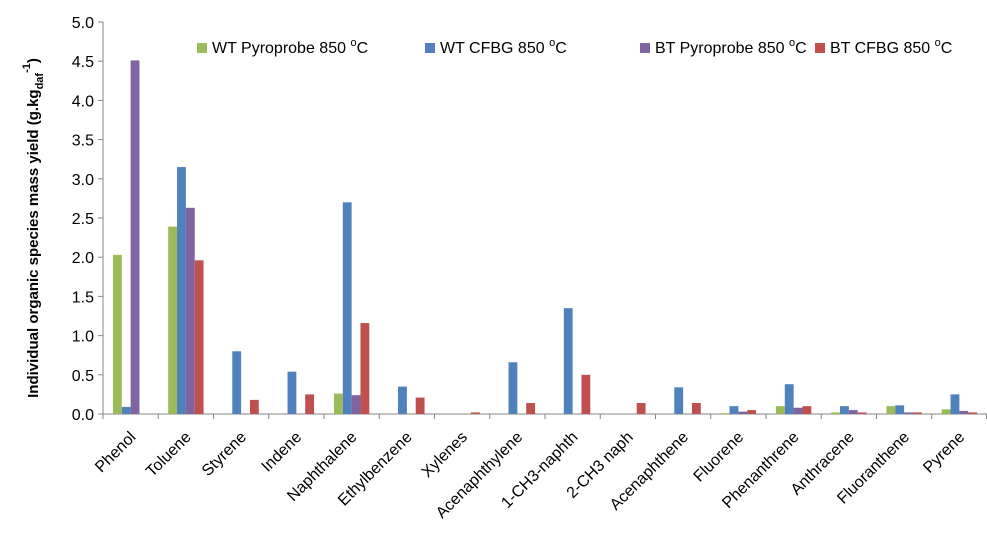 The width and height of the screenshot is (987, 542). I want to click on y-tick-label: 0.5, so click(83, 376).